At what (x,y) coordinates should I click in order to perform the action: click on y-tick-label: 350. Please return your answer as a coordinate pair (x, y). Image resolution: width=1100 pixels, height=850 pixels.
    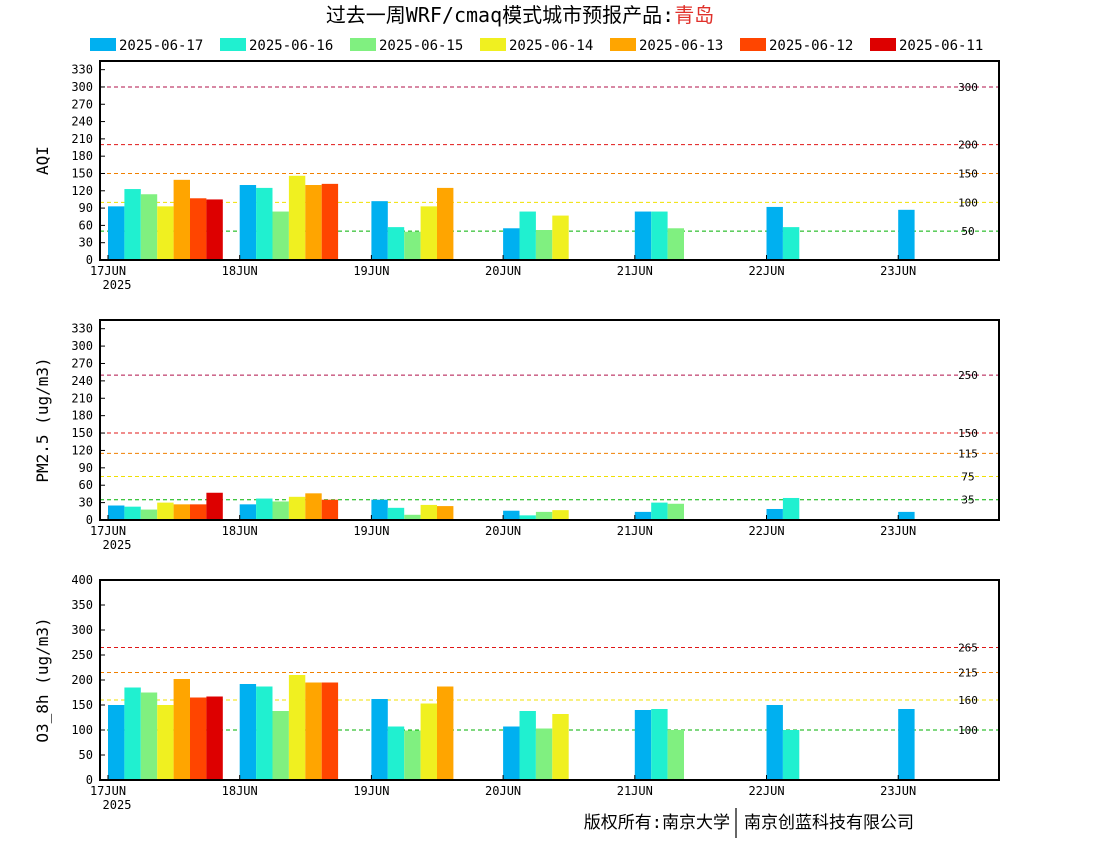
    Looking at the image, I should click on (82, 605).